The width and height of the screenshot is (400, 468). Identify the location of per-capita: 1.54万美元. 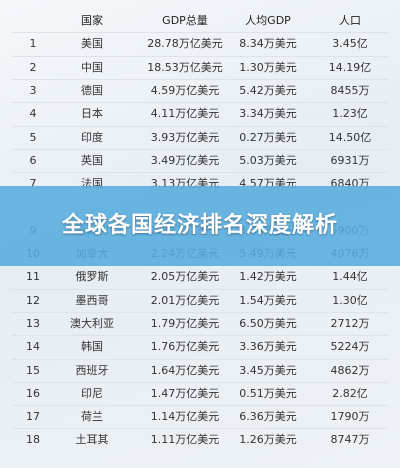
(268, 300).